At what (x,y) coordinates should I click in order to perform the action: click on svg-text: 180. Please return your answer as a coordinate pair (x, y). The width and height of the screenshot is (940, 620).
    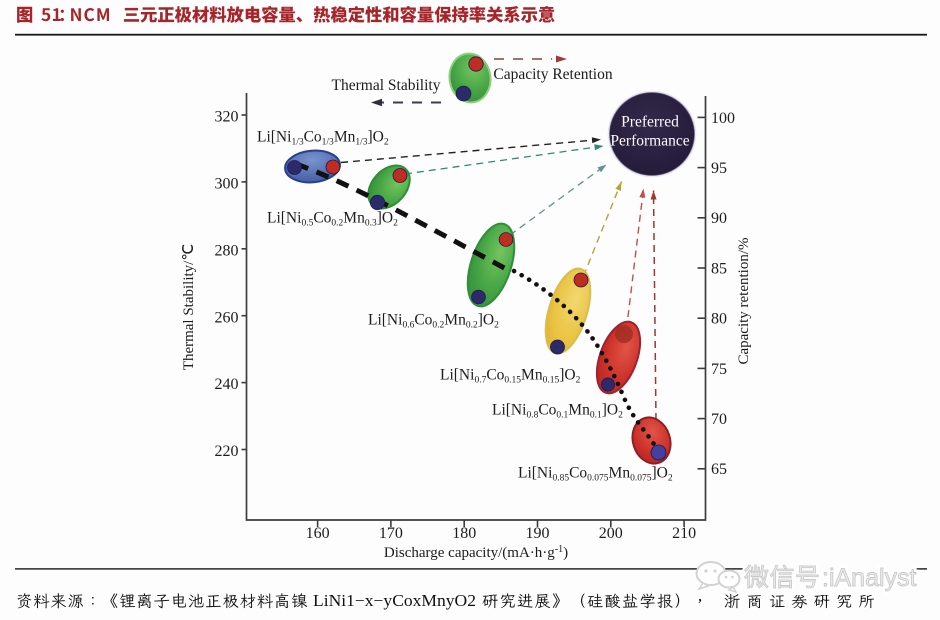
    Looking at the image, I should click on (464, 533).